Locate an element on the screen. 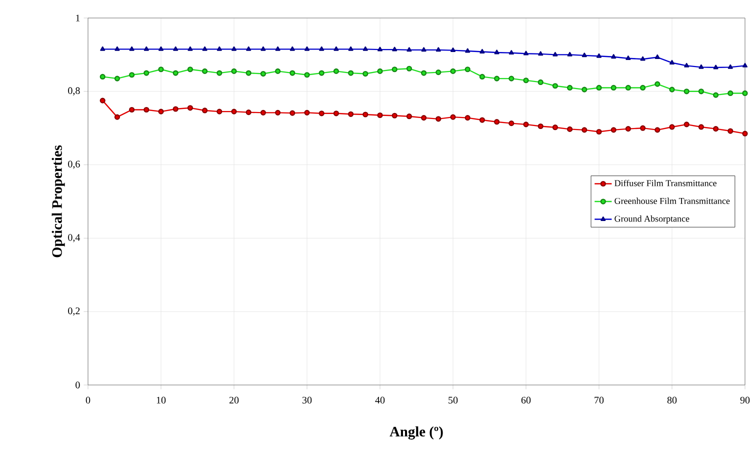 This screenshot has width=753, height=465. x-tick-label: 30 is located at coordinates (307, 400).